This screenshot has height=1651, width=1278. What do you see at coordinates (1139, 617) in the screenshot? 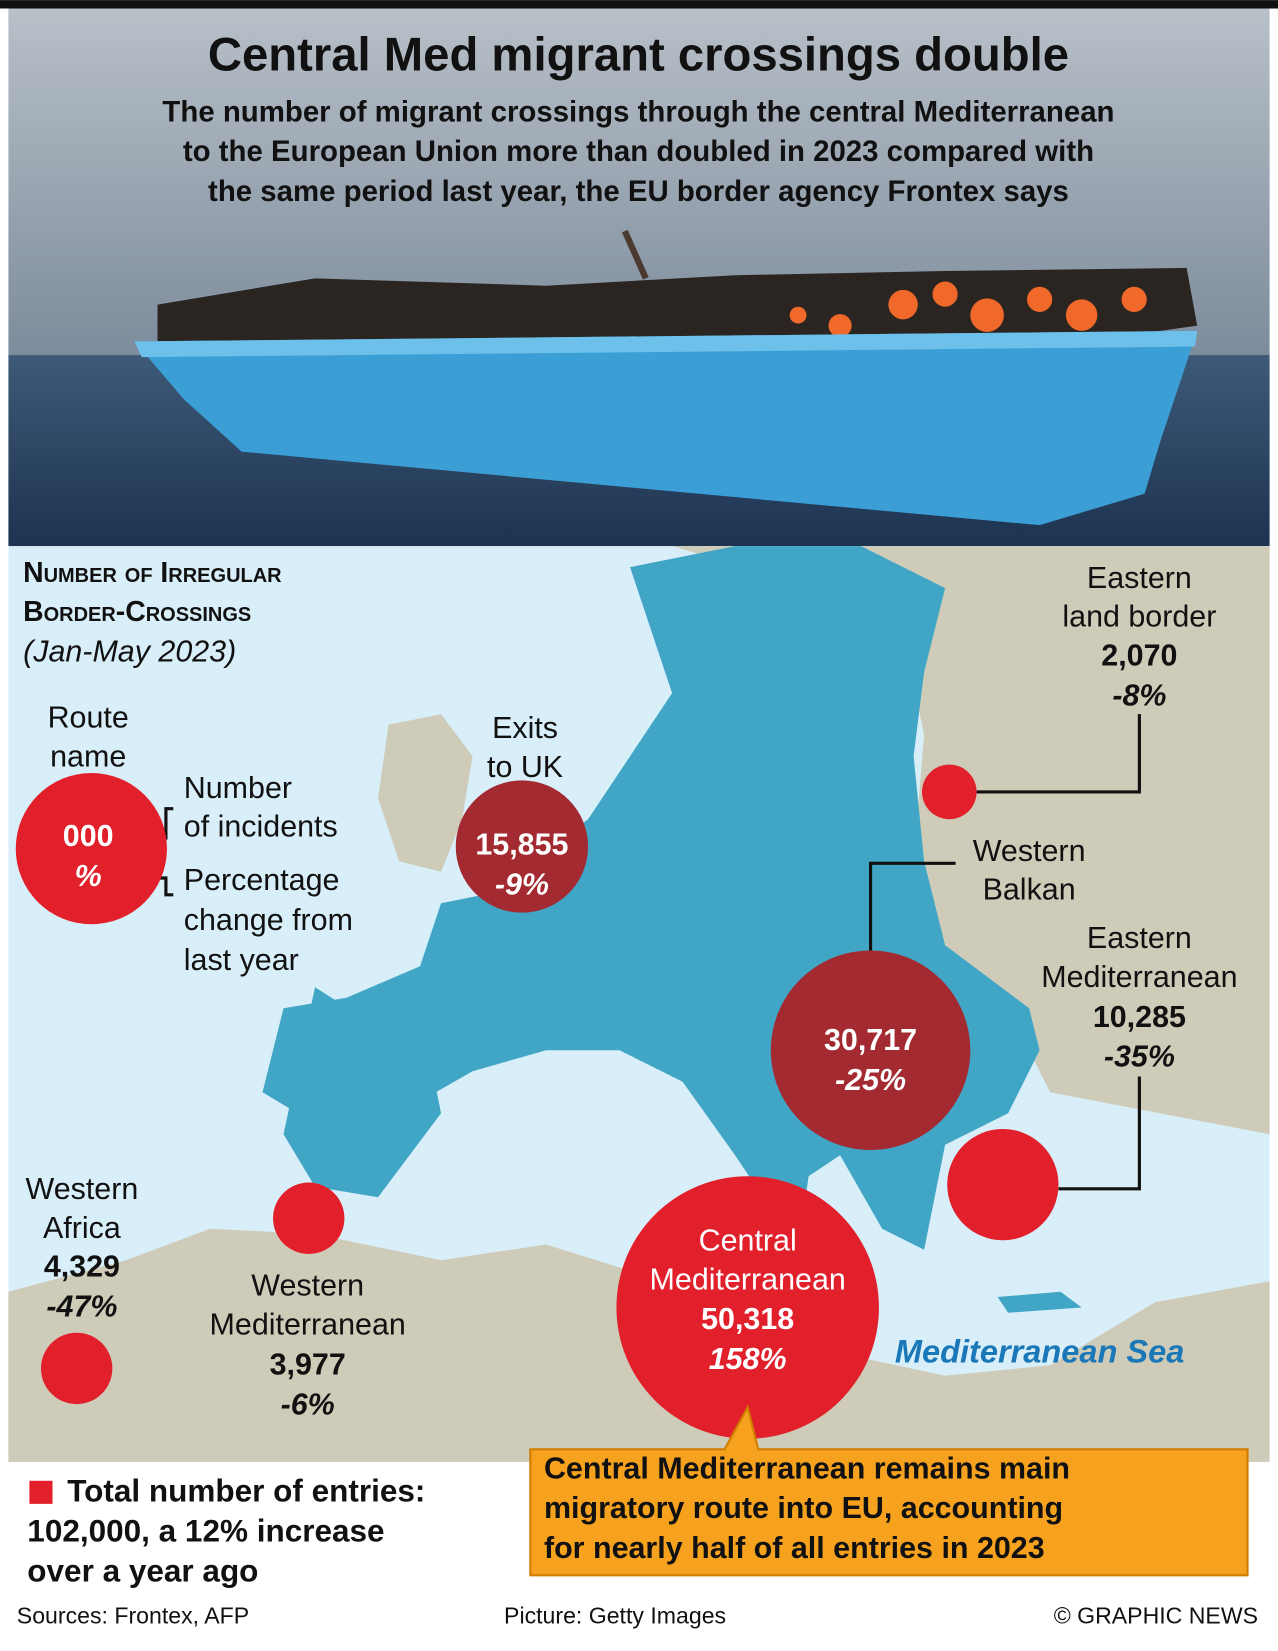
I see `route-name: land border` at bounding box center [1139, 617].